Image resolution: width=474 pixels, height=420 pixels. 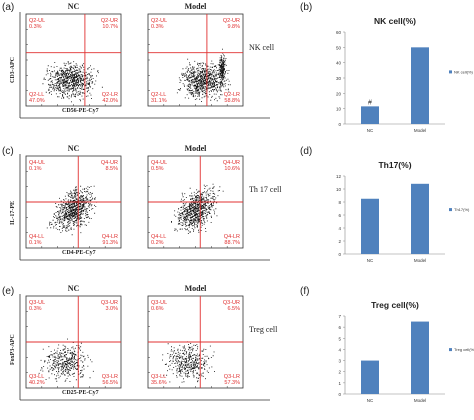 I want to click on chart-title: Treg cell(%), so click(x=395, y=305).